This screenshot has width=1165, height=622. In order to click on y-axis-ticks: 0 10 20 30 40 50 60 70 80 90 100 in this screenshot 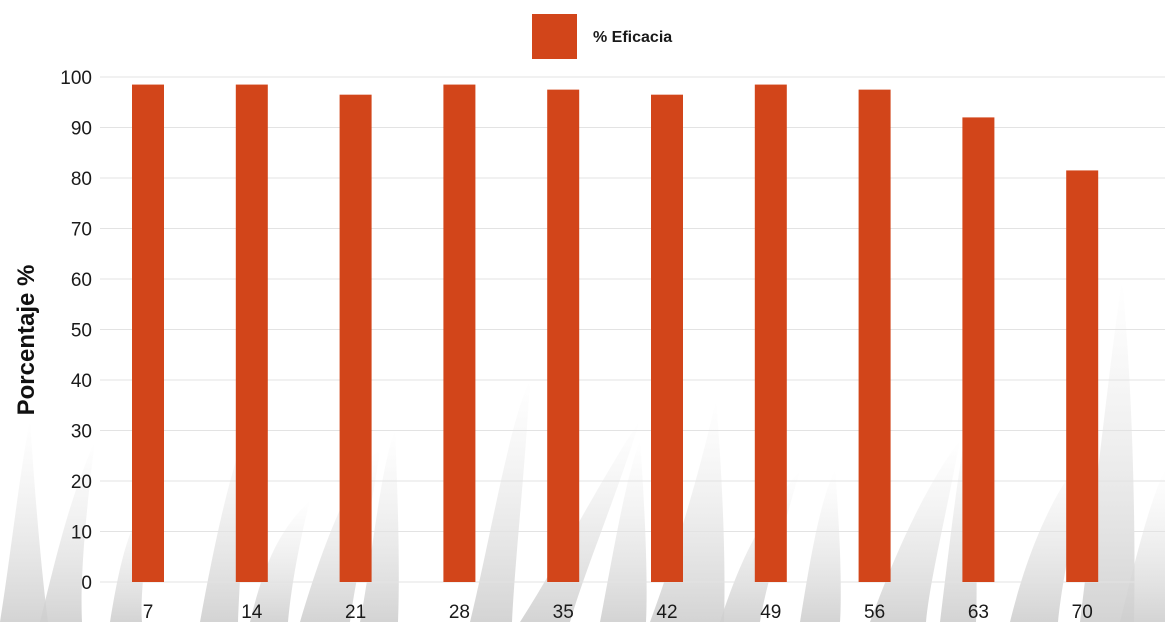, I will do `click(76, 331)`.